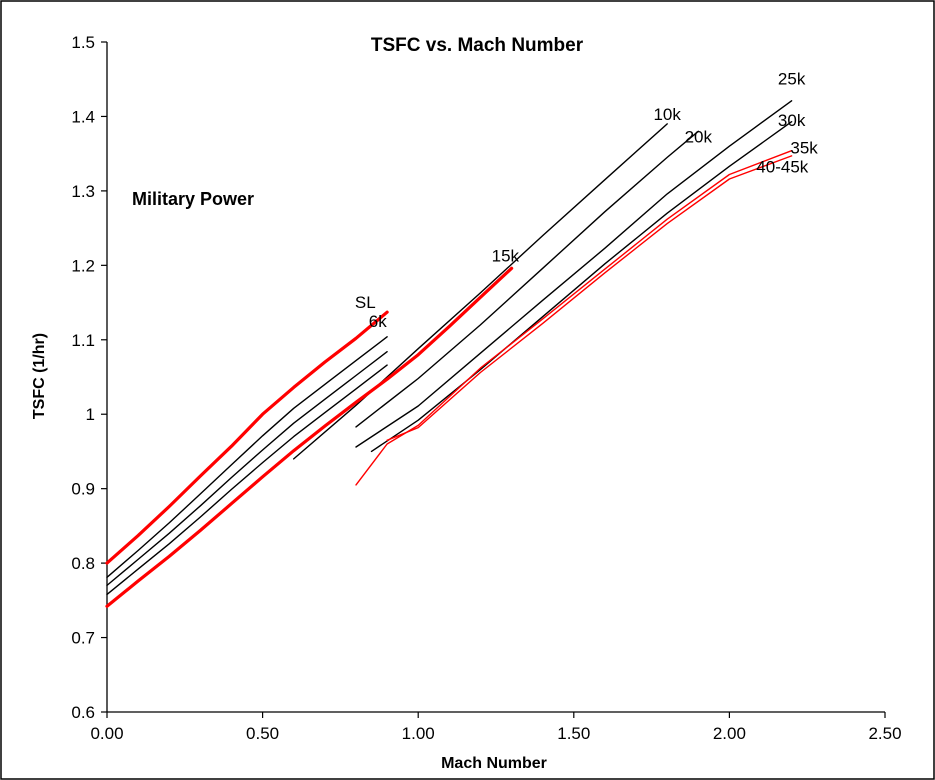  Describe the element at coordinates (83, 489) in the screenshot. I see `y-tick-label: 0.9` at that location.